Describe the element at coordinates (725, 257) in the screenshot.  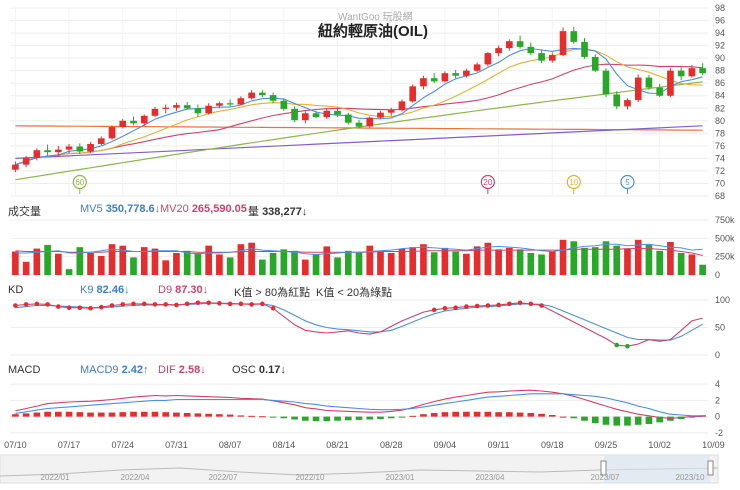
I see `volume-y-tick: 250k` at that location.